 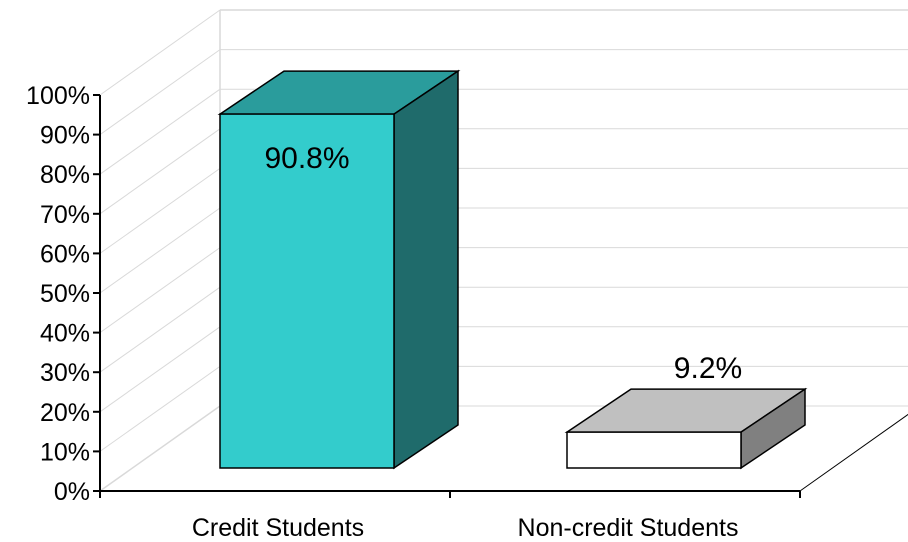 What do you see at coordinates (65, 175) in the screenshot?
I see `y-tick-label: 80%` at bounding box center [65, 175].